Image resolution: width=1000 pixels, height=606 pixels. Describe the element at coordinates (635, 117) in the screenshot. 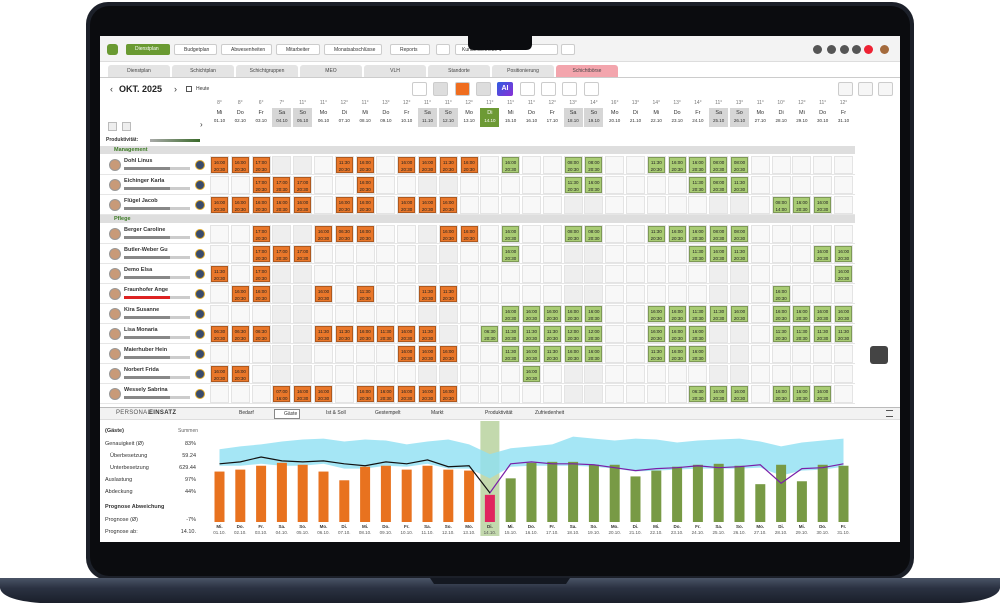

I see `day-header: Di 21.10` at that location.